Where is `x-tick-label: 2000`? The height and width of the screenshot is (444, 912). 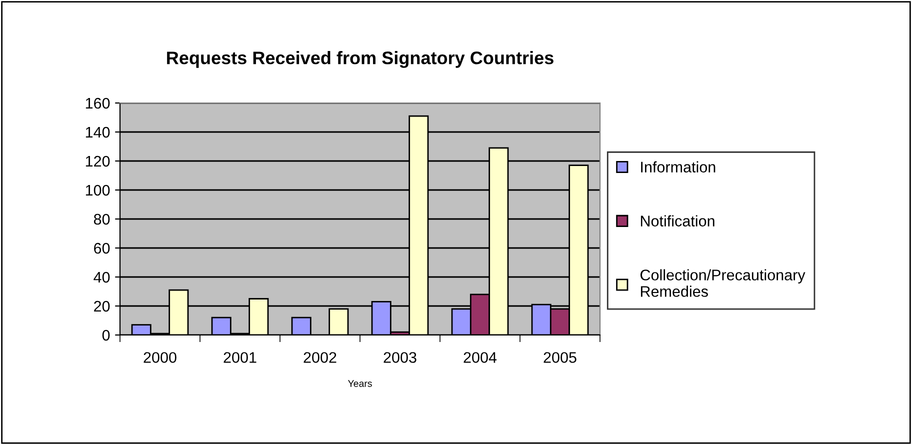
x-tick-label: 2000 is located at coordinates (160, 357).